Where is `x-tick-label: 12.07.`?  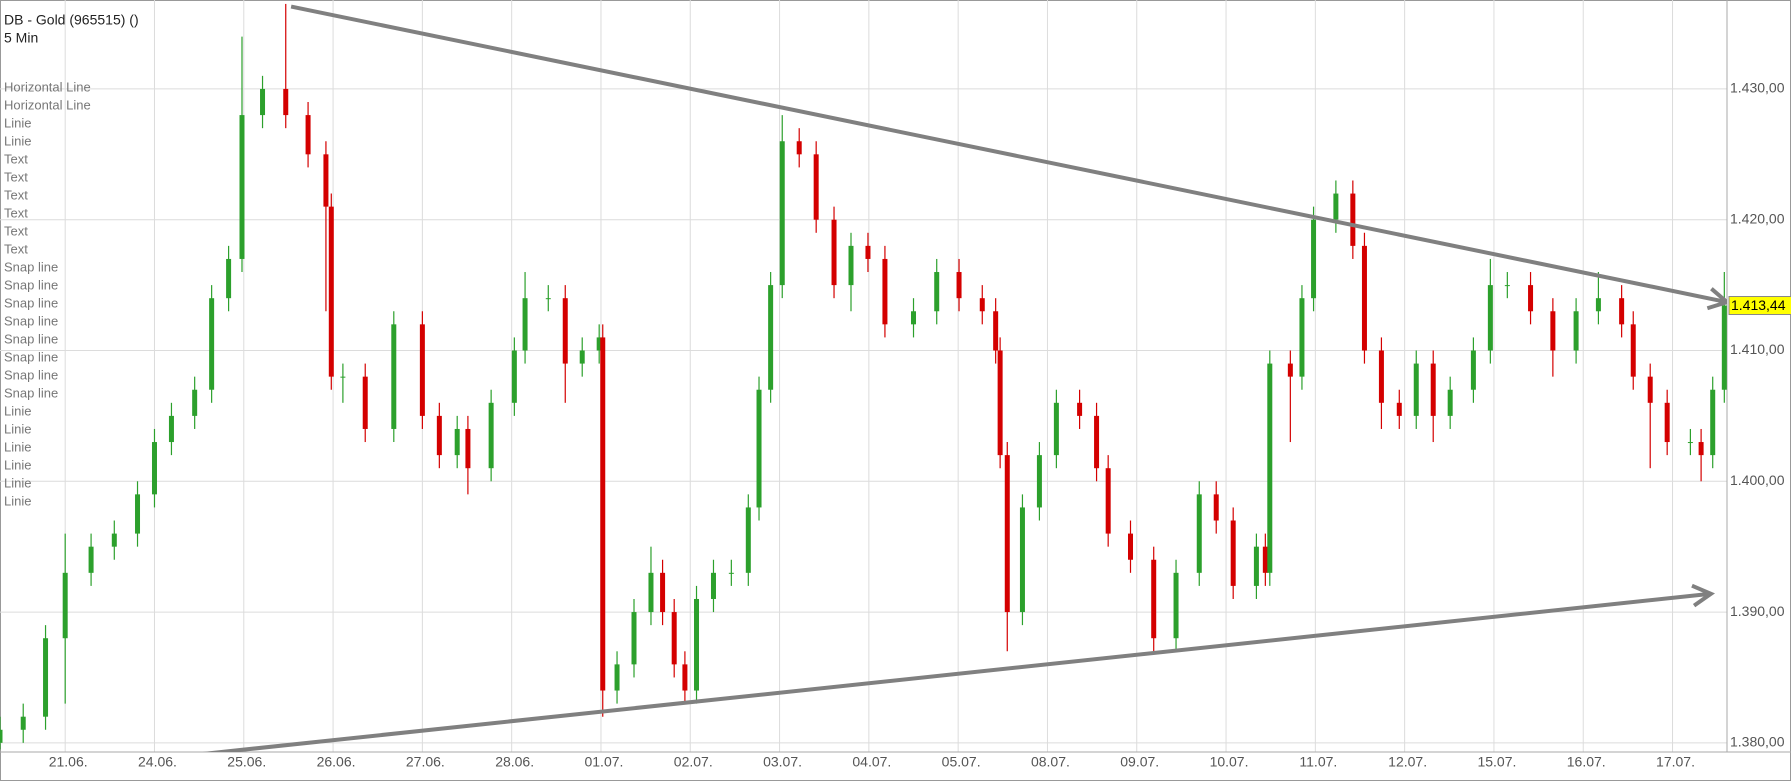
x-tick-label: 12.07. is located at coordinates (1407, 762).